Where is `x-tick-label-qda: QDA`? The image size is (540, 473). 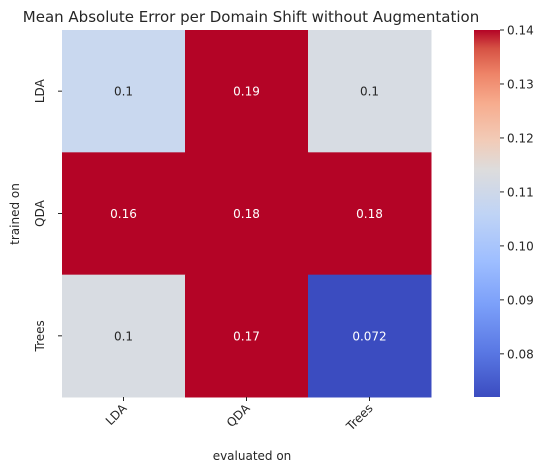 x-tick-label-qda: QDA is located at coordinates (238, 415).